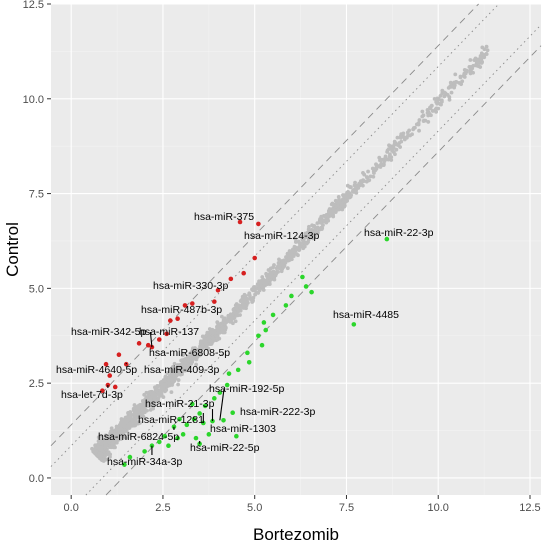 The height and width of the screenshot is (550, 546). Describe the element at coordinates (162, 508) in the screenshot. I see `x-tick-label: 2.5` at that location.